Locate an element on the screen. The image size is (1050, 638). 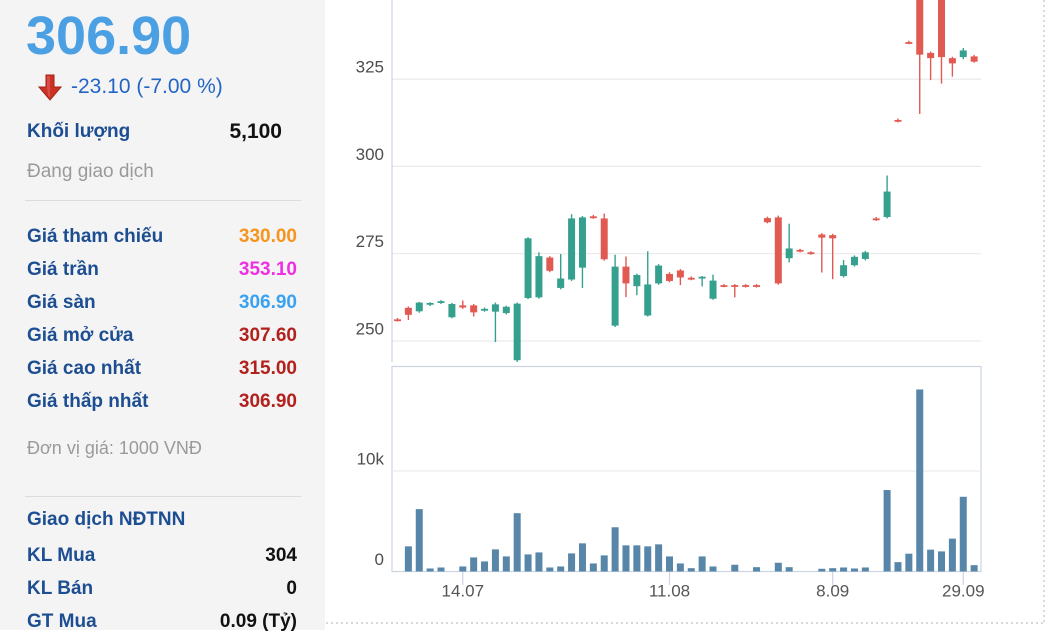
volume-row: Khối lượng 5,100 is located at coordinates (162, 132).